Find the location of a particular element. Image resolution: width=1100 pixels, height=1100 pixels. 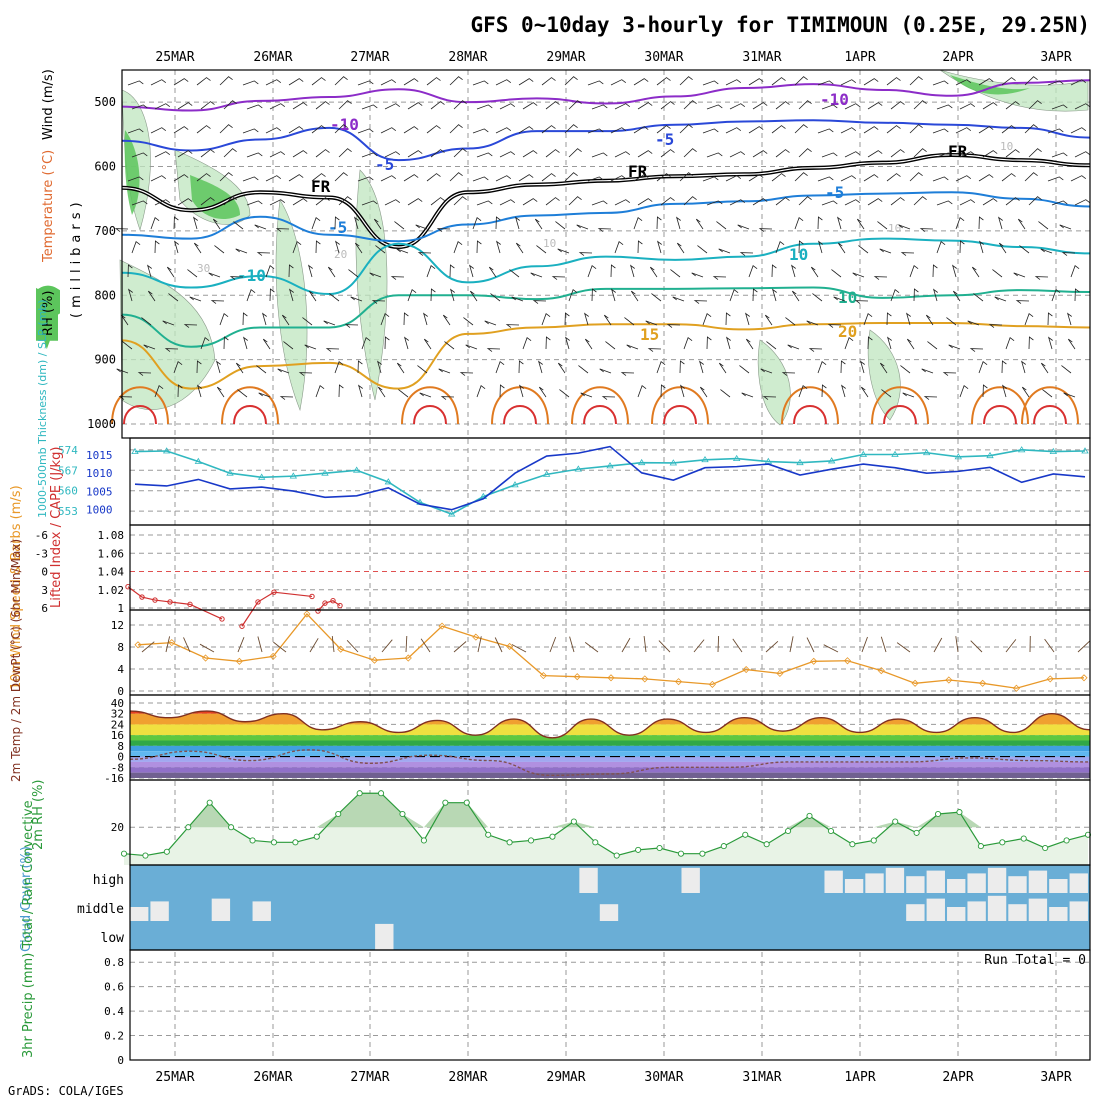

date-label-bottom: 26MAR is located at coordinates (272, 1077).